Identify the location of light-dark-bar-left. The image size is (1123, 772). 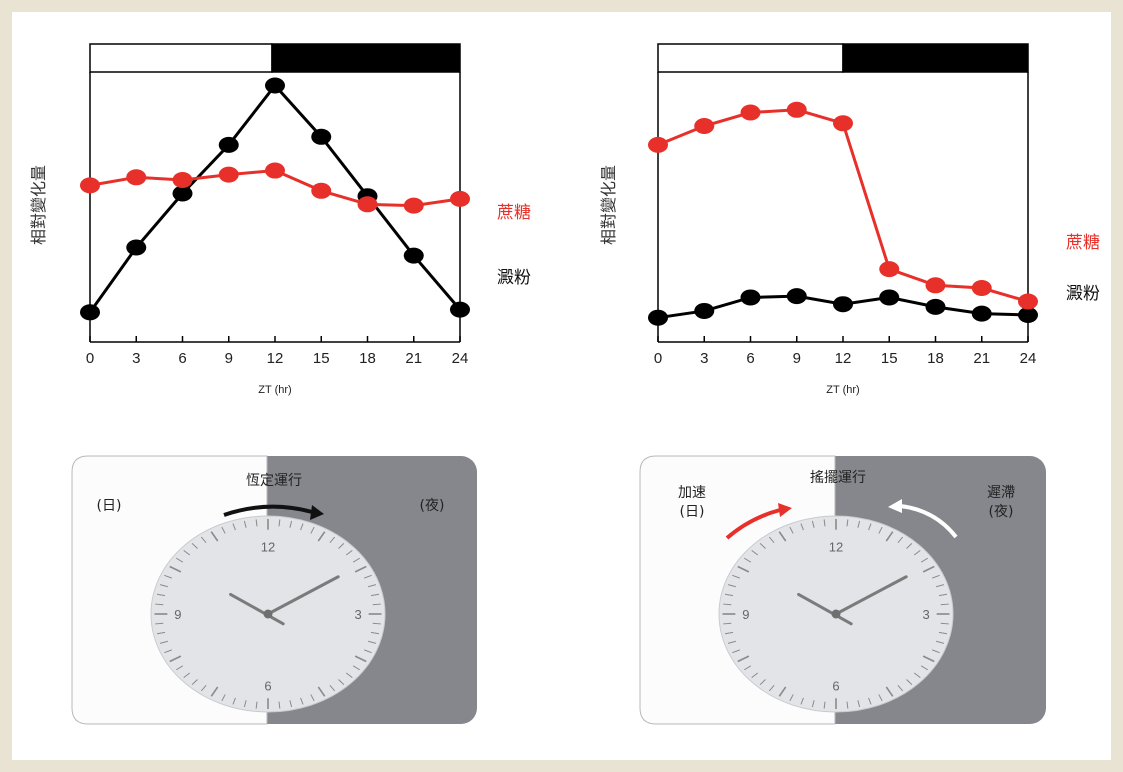
(275, 58).